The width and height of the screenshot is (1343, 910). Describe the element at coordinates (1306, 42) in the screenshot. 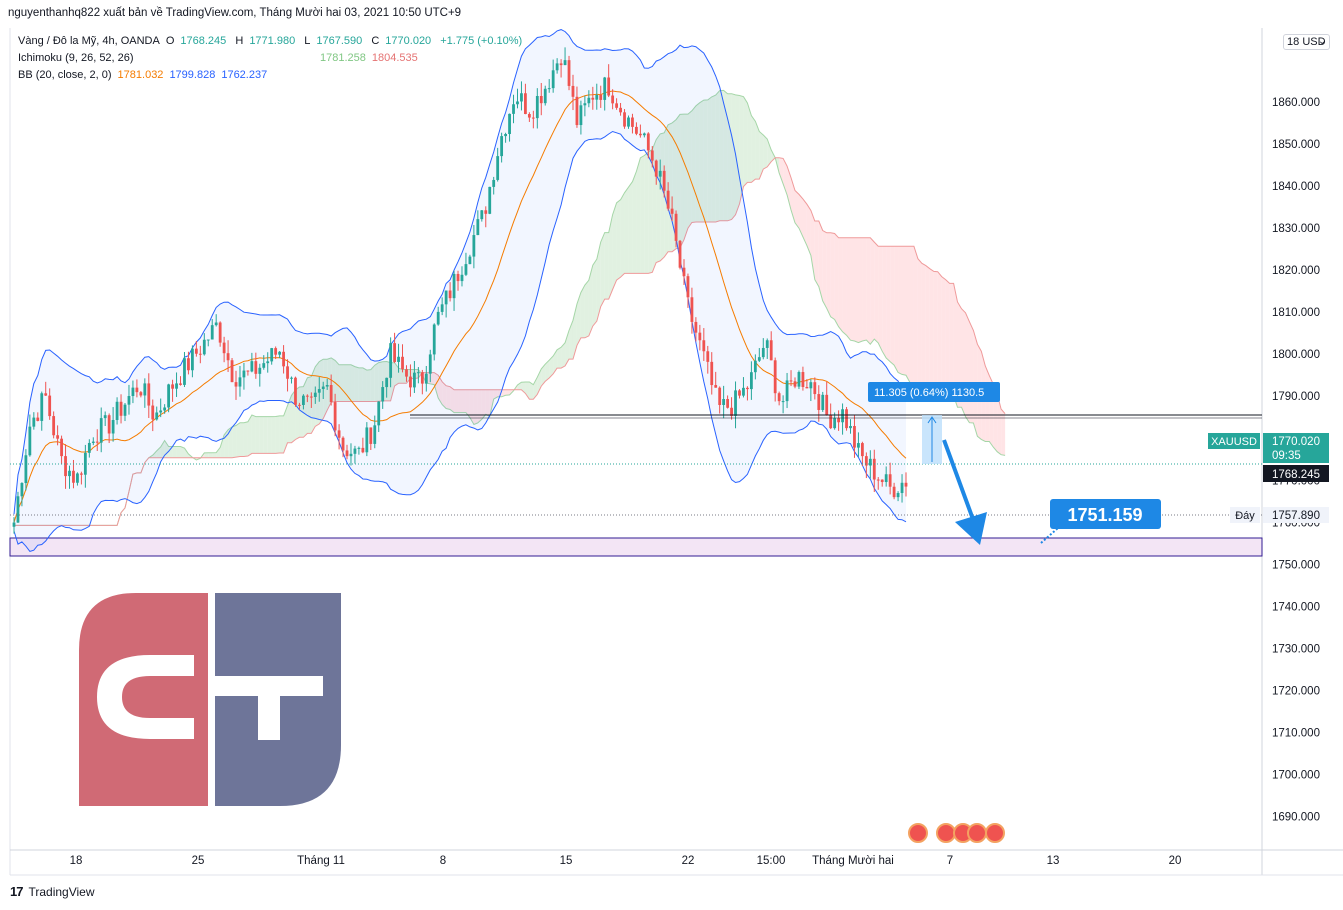

I see `currency-selector: 18 USD` at that location.